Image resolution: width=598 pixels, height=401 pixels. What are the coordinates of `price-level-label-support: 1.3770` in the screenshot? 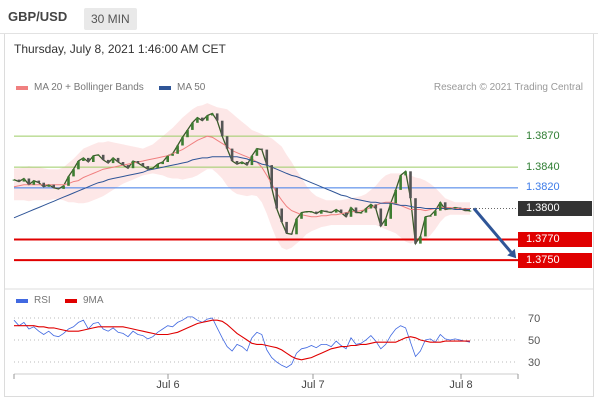 It's located at (555, 239).